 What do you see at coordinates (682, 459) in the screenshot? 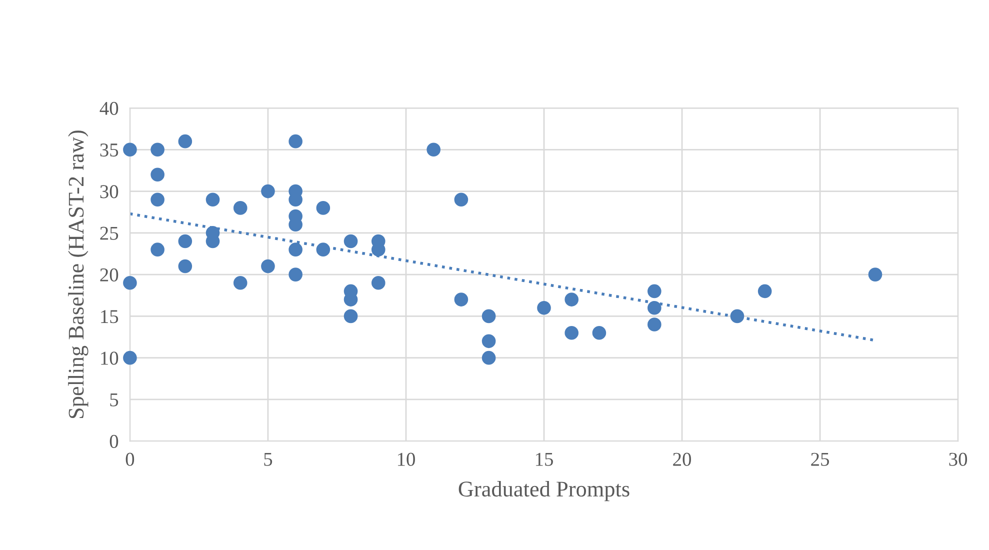
I see `x-tick-label: 20` at bounding box center [682, 459].